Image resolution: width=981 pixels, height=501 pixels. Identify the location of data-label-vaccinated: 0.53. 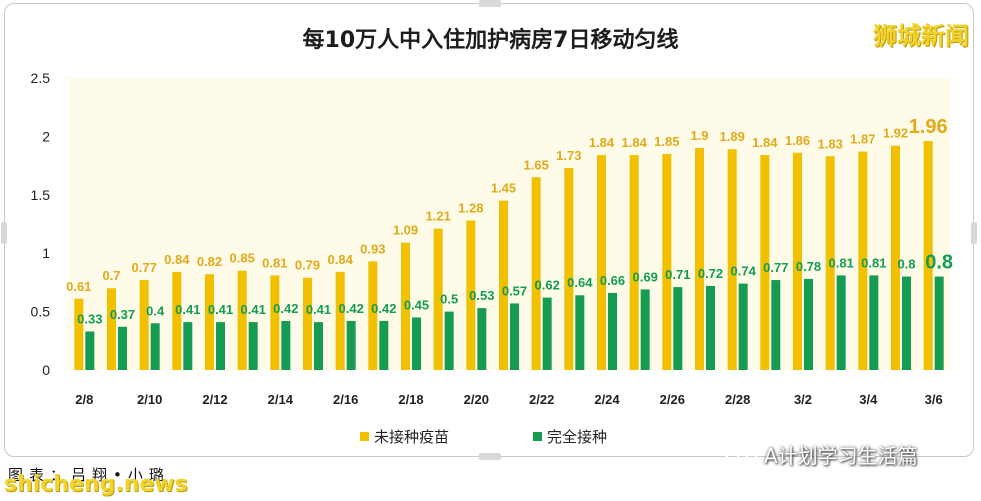
(481, 295).